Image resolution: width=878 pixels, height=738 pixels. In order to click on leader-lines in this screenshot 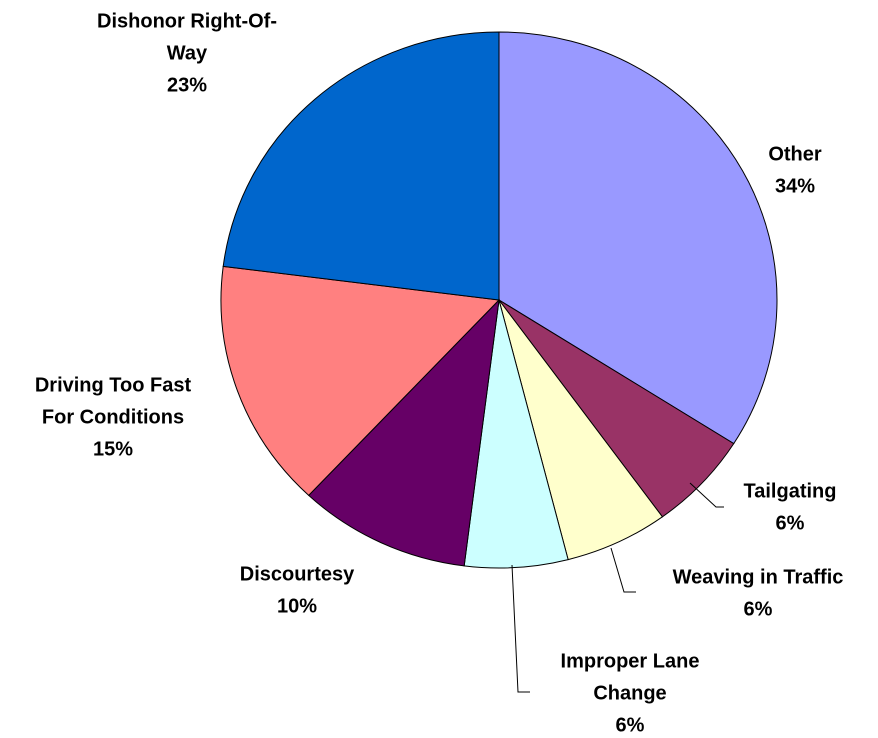, I will do `click(617, 587)`.